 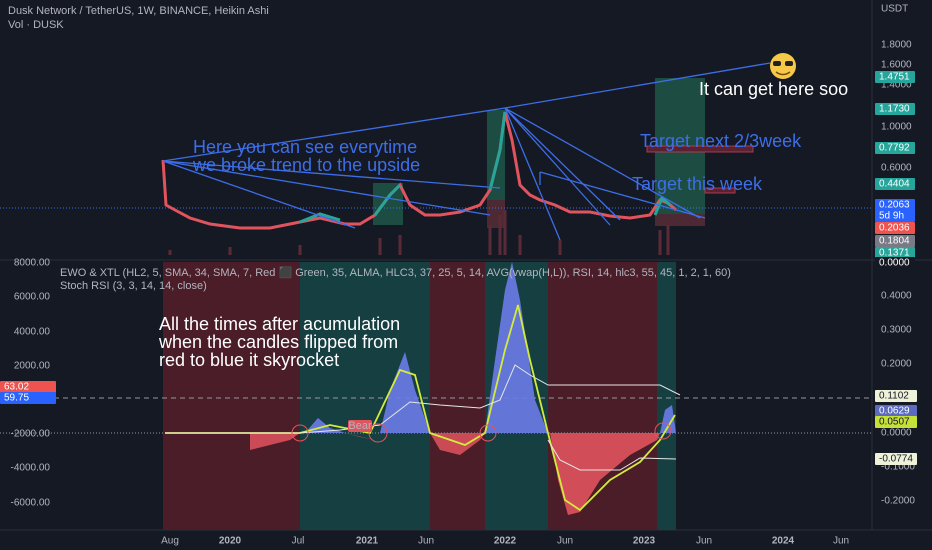 What do you see at coordinates (230, 541) in the screenshot?
I see `time-label: 2020` at bounding box center [230, 541].